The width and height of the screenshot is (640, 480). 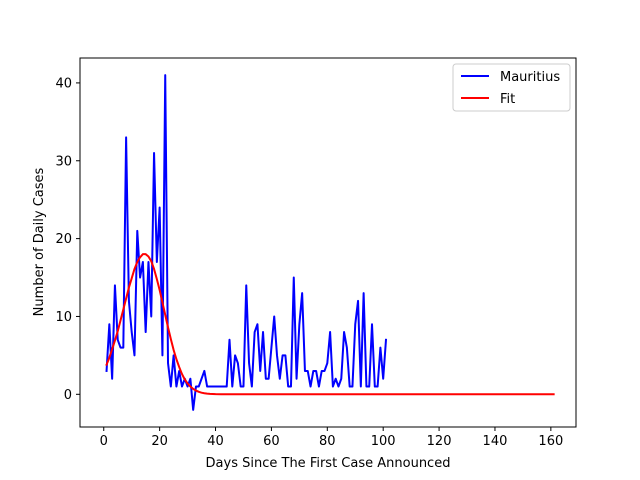 What do you see at coordinates (328, 463) in the screenshot?
I see `x-axis-label: Days Since The First Case Announced` at bounding box center [328, 463].